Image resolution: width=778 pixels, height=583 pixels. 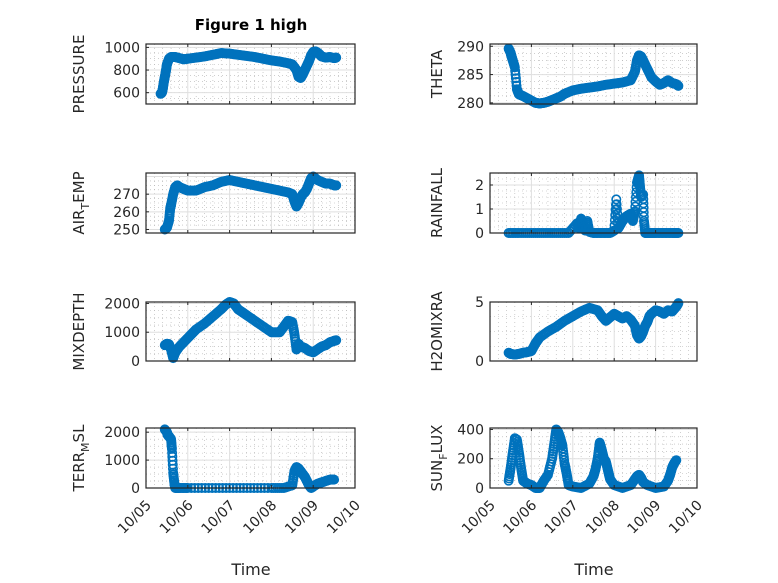 I want to click on y-tick-label: 250, so click(x=126, y=230).